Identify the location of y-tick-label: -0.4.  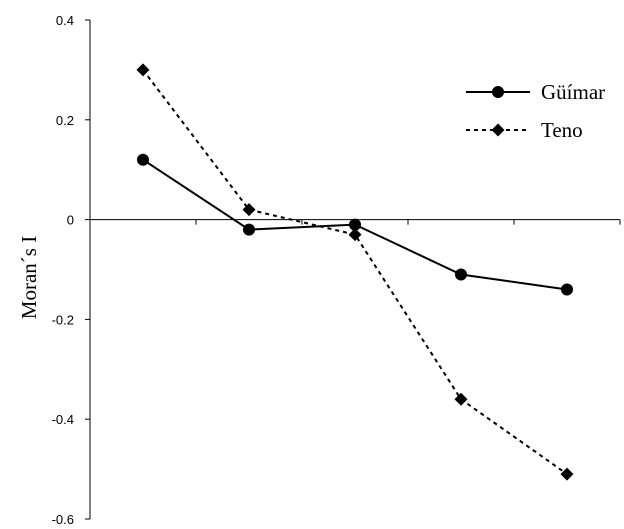
(63, 419).